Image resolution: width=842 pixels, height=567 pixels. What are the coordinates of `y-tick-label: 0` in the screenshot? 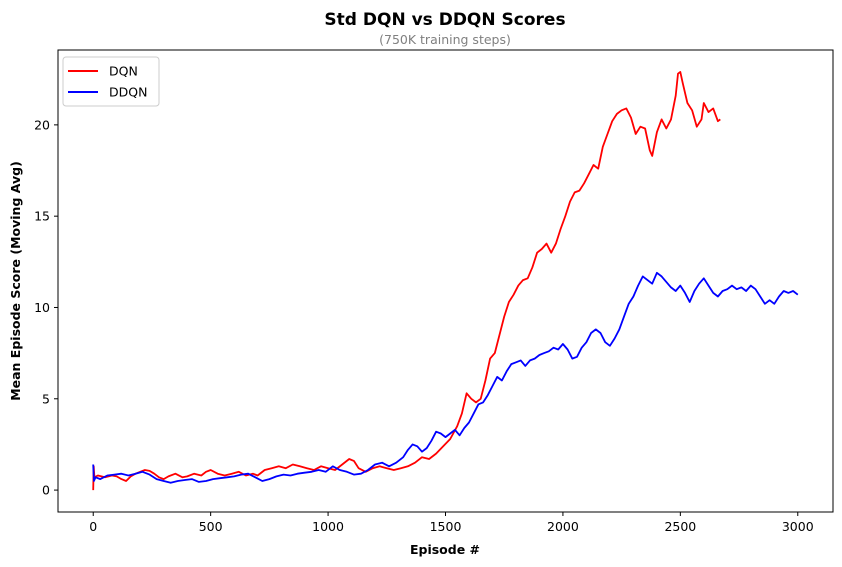 It's located at (46, 490).